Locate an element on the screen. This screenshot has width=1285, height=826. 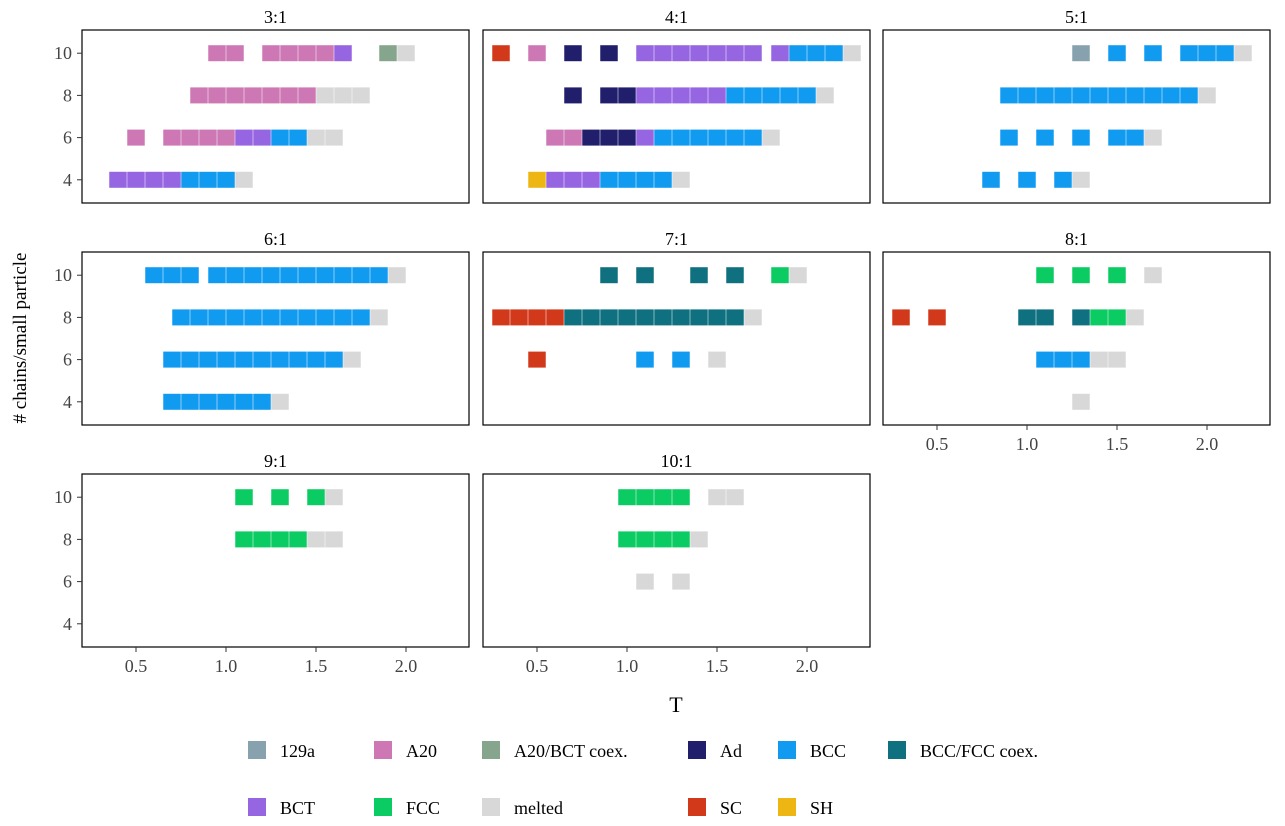
x-tick-label: 1.0 is located at coordinates (627, 666).